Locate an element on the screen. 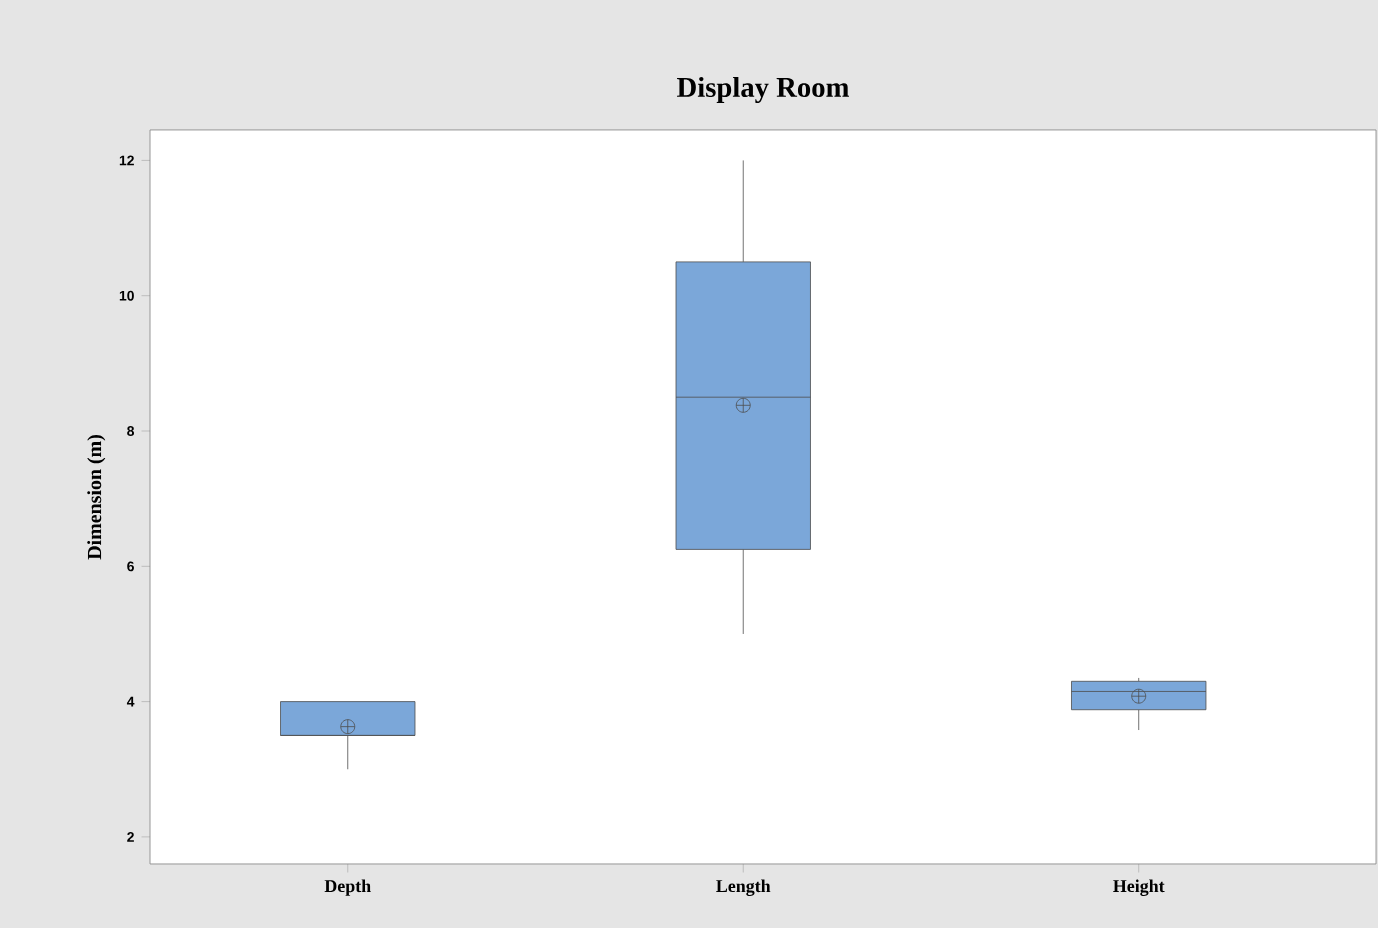 This screenshot has width=1378, height=928. chart-title: Display Room is located at coordinates (763, 89).